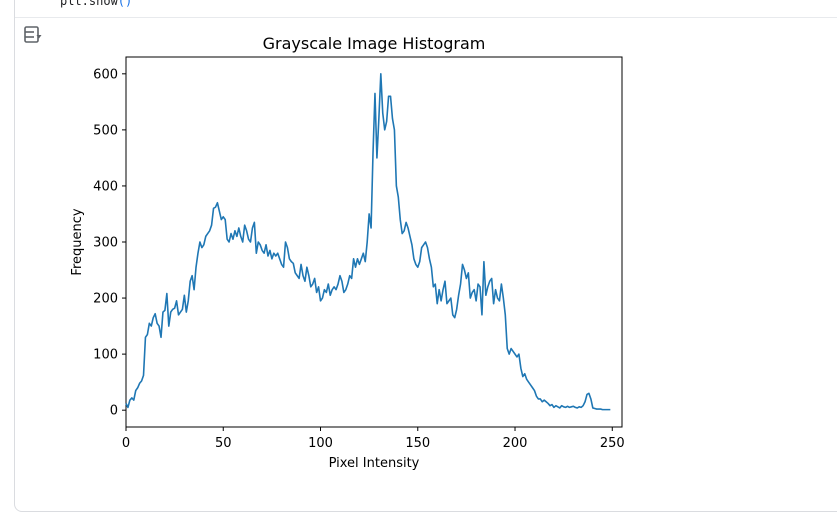 This screenshot has width=837, height=523. Describe the element at coordinates (105, 355) in the screenshot. I see `y-tick-label: 100` at that location.